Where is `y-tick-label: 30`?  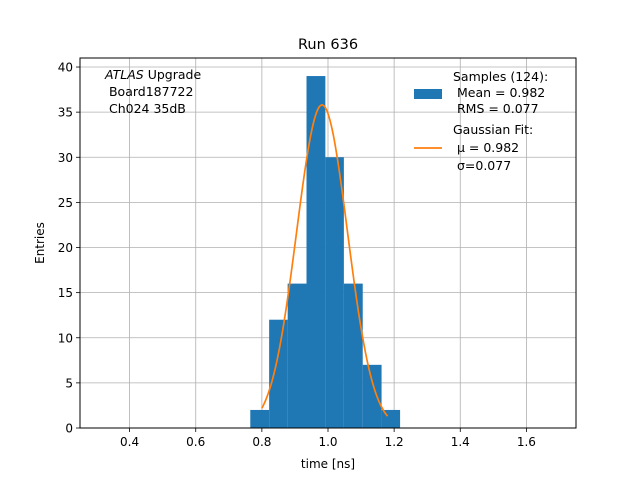 y-tick-label: 30 is located at coordinates (65, 158).